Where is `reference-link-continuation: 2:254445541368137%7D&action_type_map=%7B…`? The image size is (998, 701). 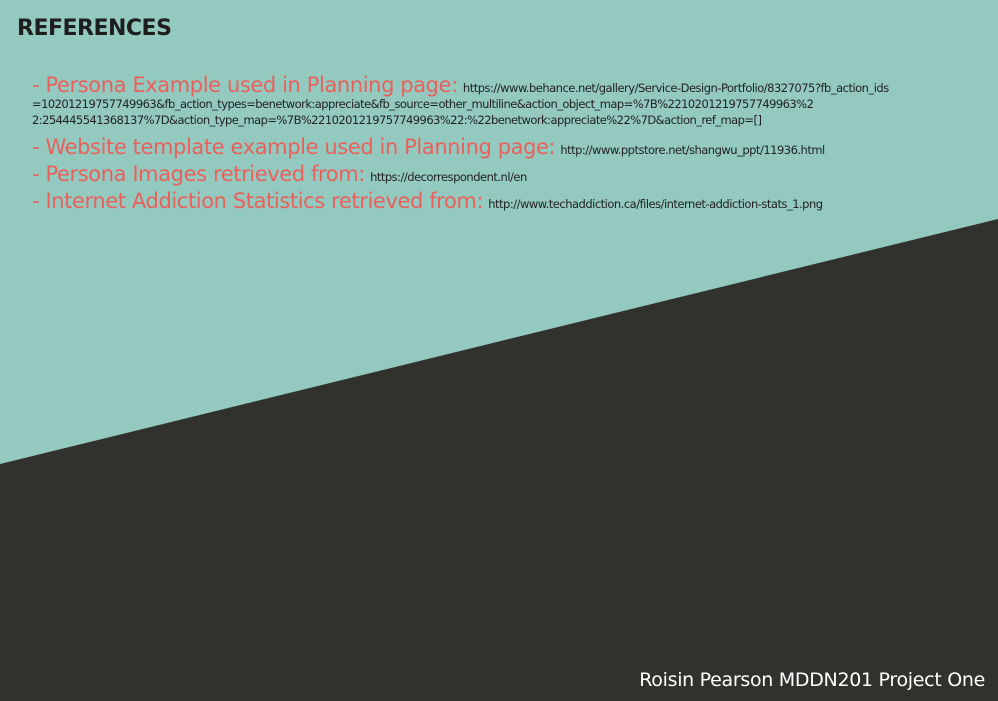
reference-link-continuation: 2:254445541368137%7D&action_type_map=%7B… is located at coordinates (397, 120).